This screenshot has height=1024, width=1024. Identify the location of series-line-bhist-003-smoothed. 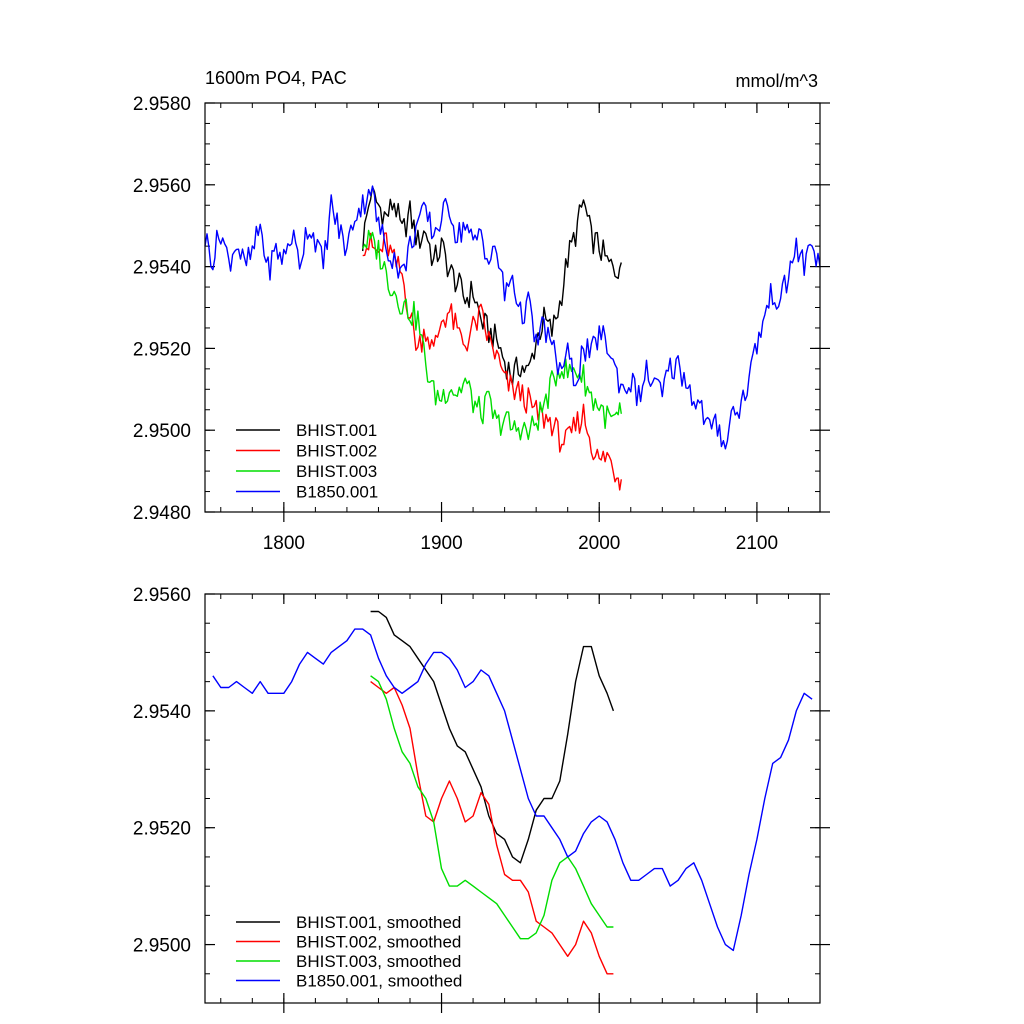
(492, 807).